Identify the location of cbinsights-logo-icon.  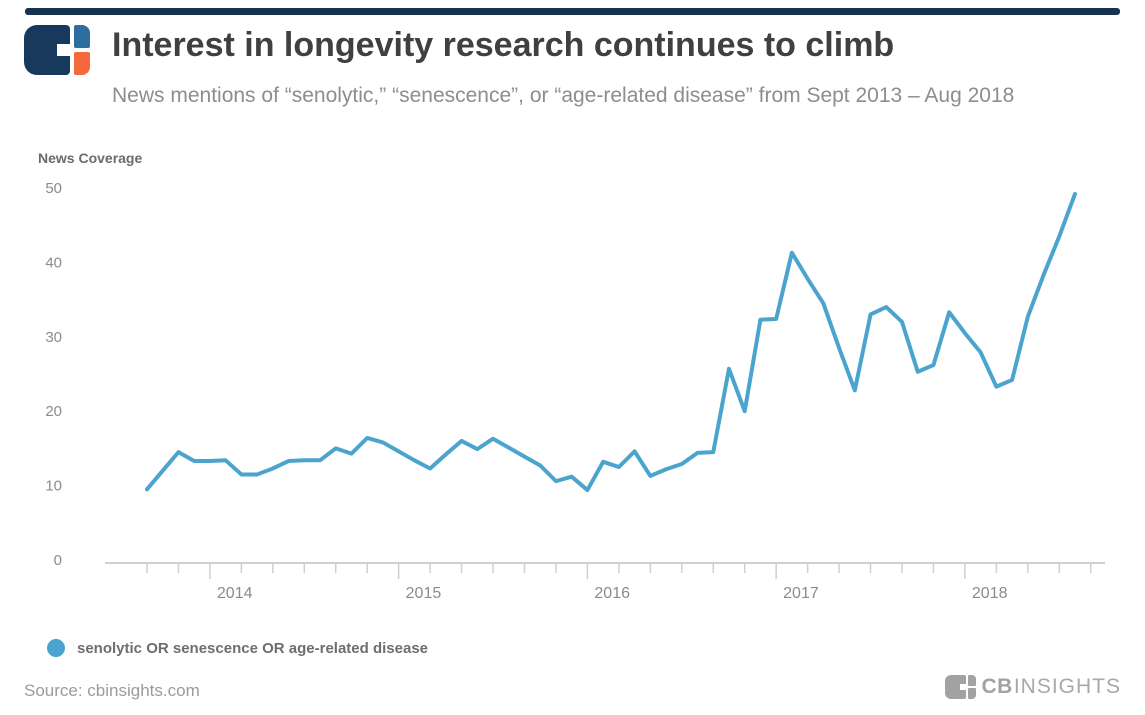
(57, 50).